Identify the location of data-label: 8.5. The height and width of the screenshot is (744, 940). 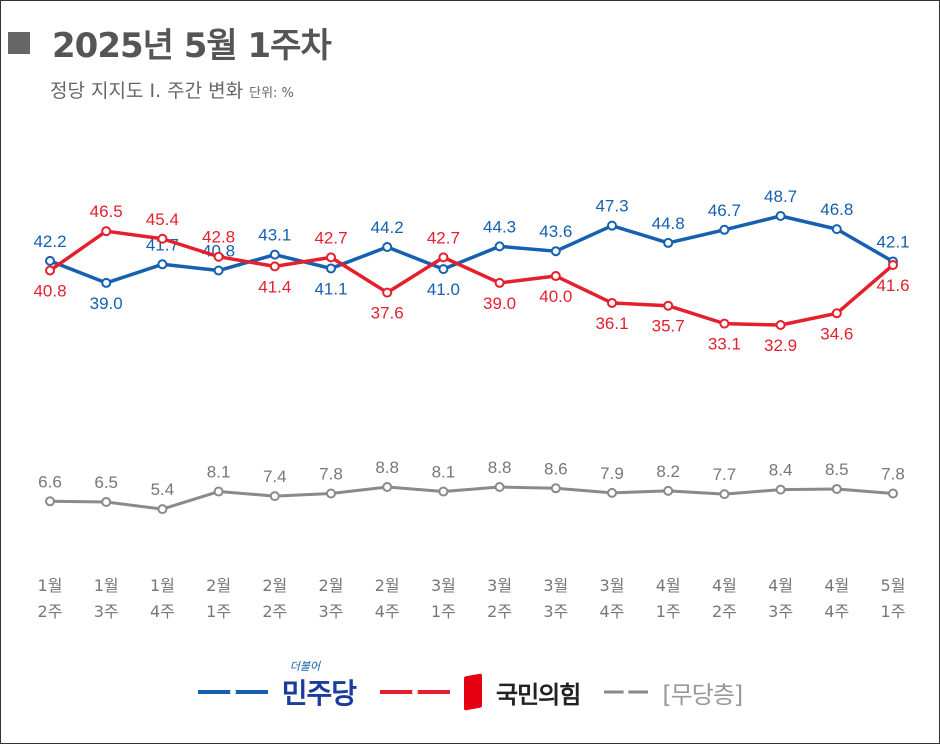
(837, 469).